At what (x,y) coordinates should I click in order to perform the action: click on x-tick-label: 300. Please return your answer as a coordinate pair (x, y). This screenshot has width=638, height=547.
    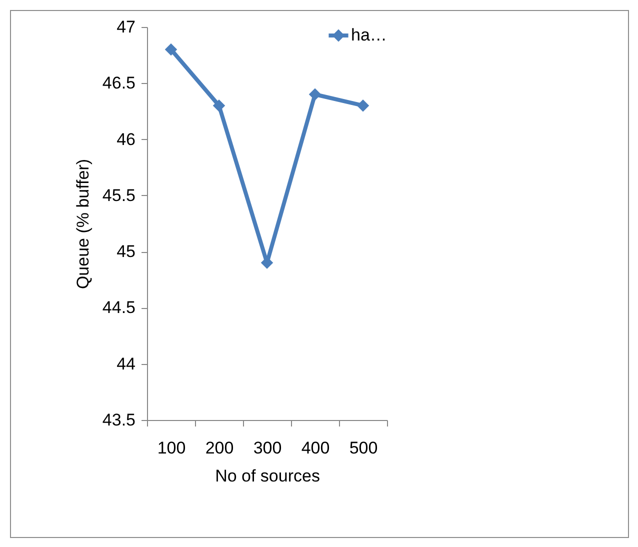
    Looking at the image, I should click on (267, 448).